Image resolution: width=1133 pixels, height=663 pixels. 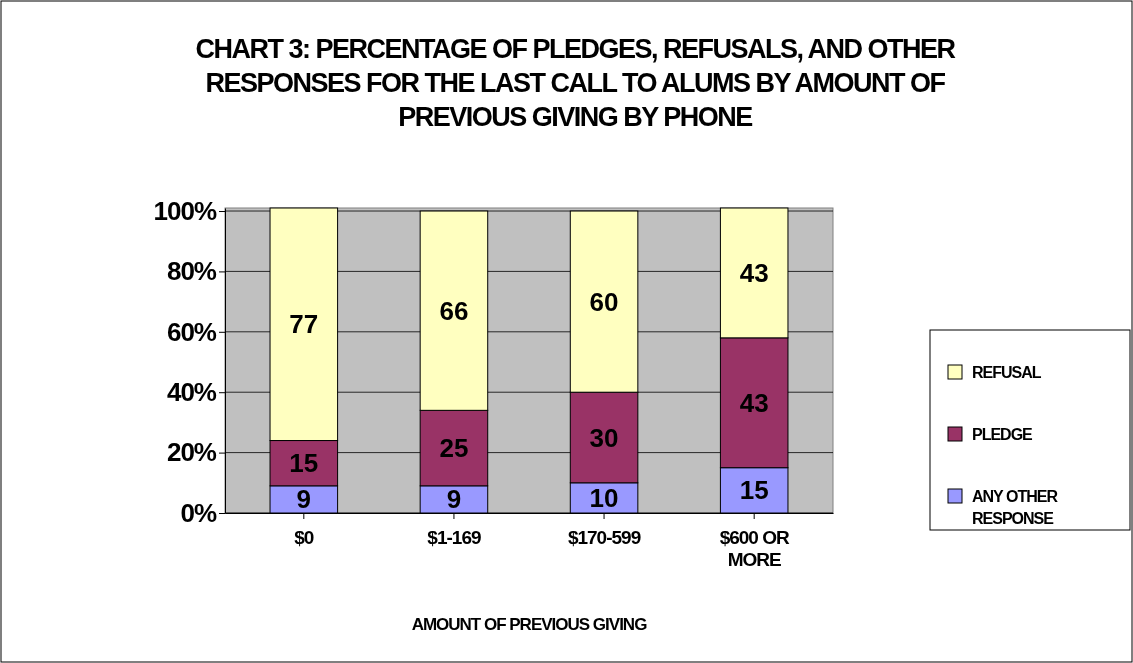 I want to click on data-label: 60, so click(x=604, y=301).